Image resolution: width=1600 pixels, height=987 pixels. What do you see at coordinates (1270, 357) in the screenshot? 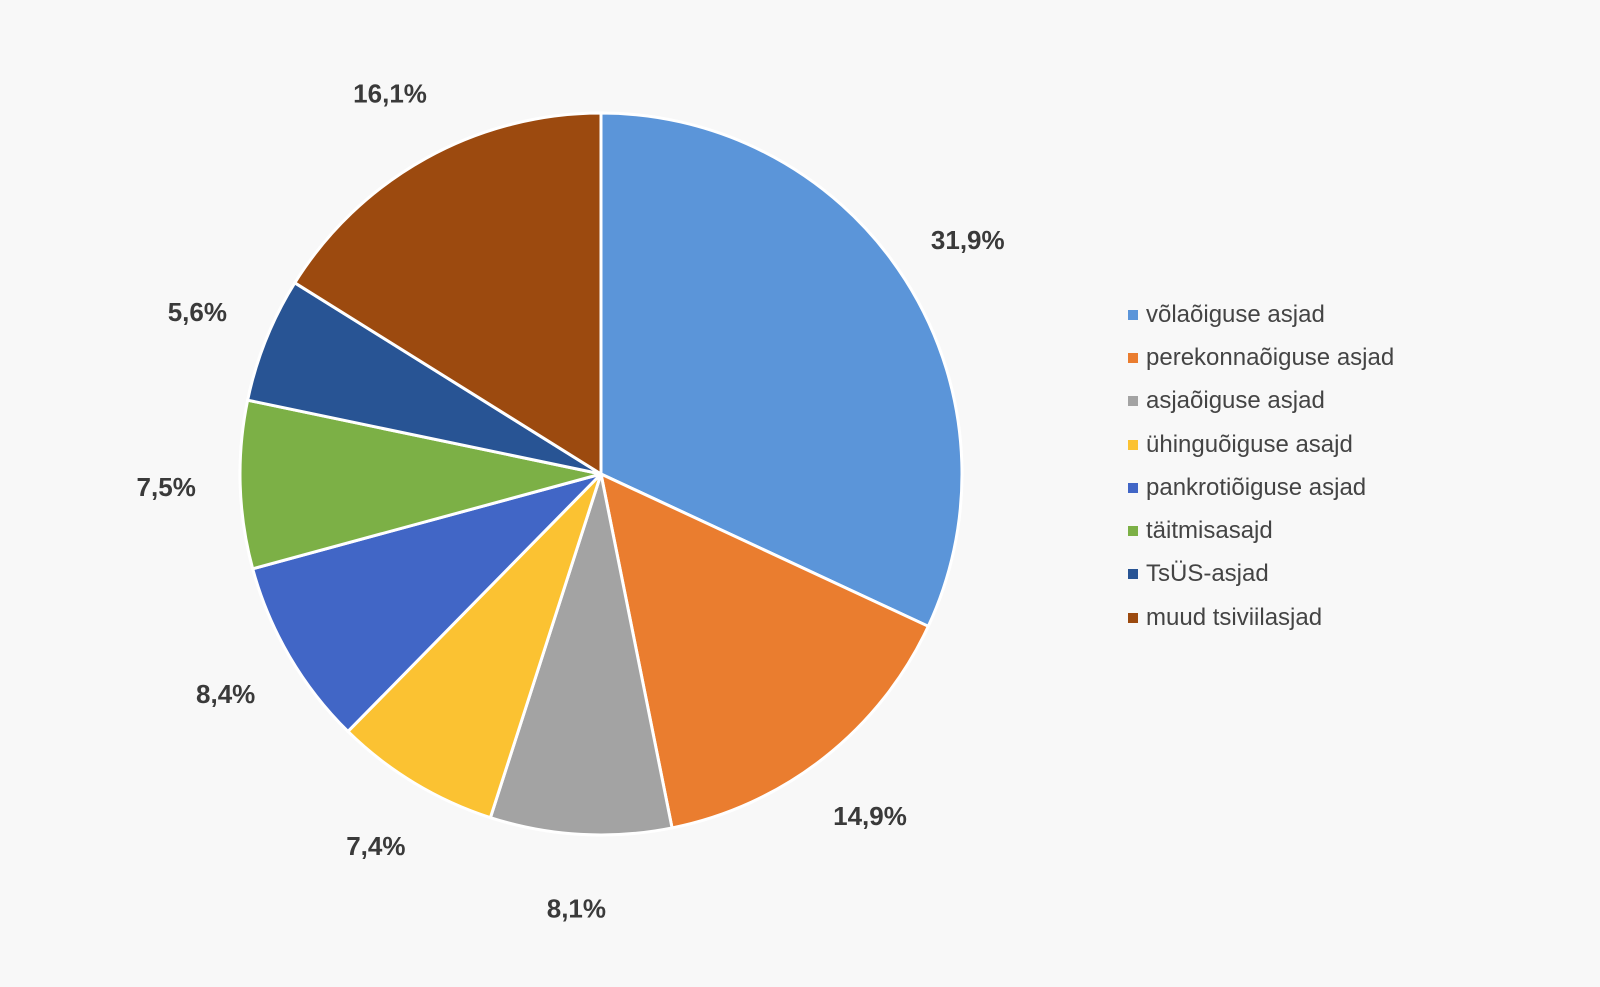
I see `legend-label: perekonnaõiguse asjad` at bounding box center [1270, 357].